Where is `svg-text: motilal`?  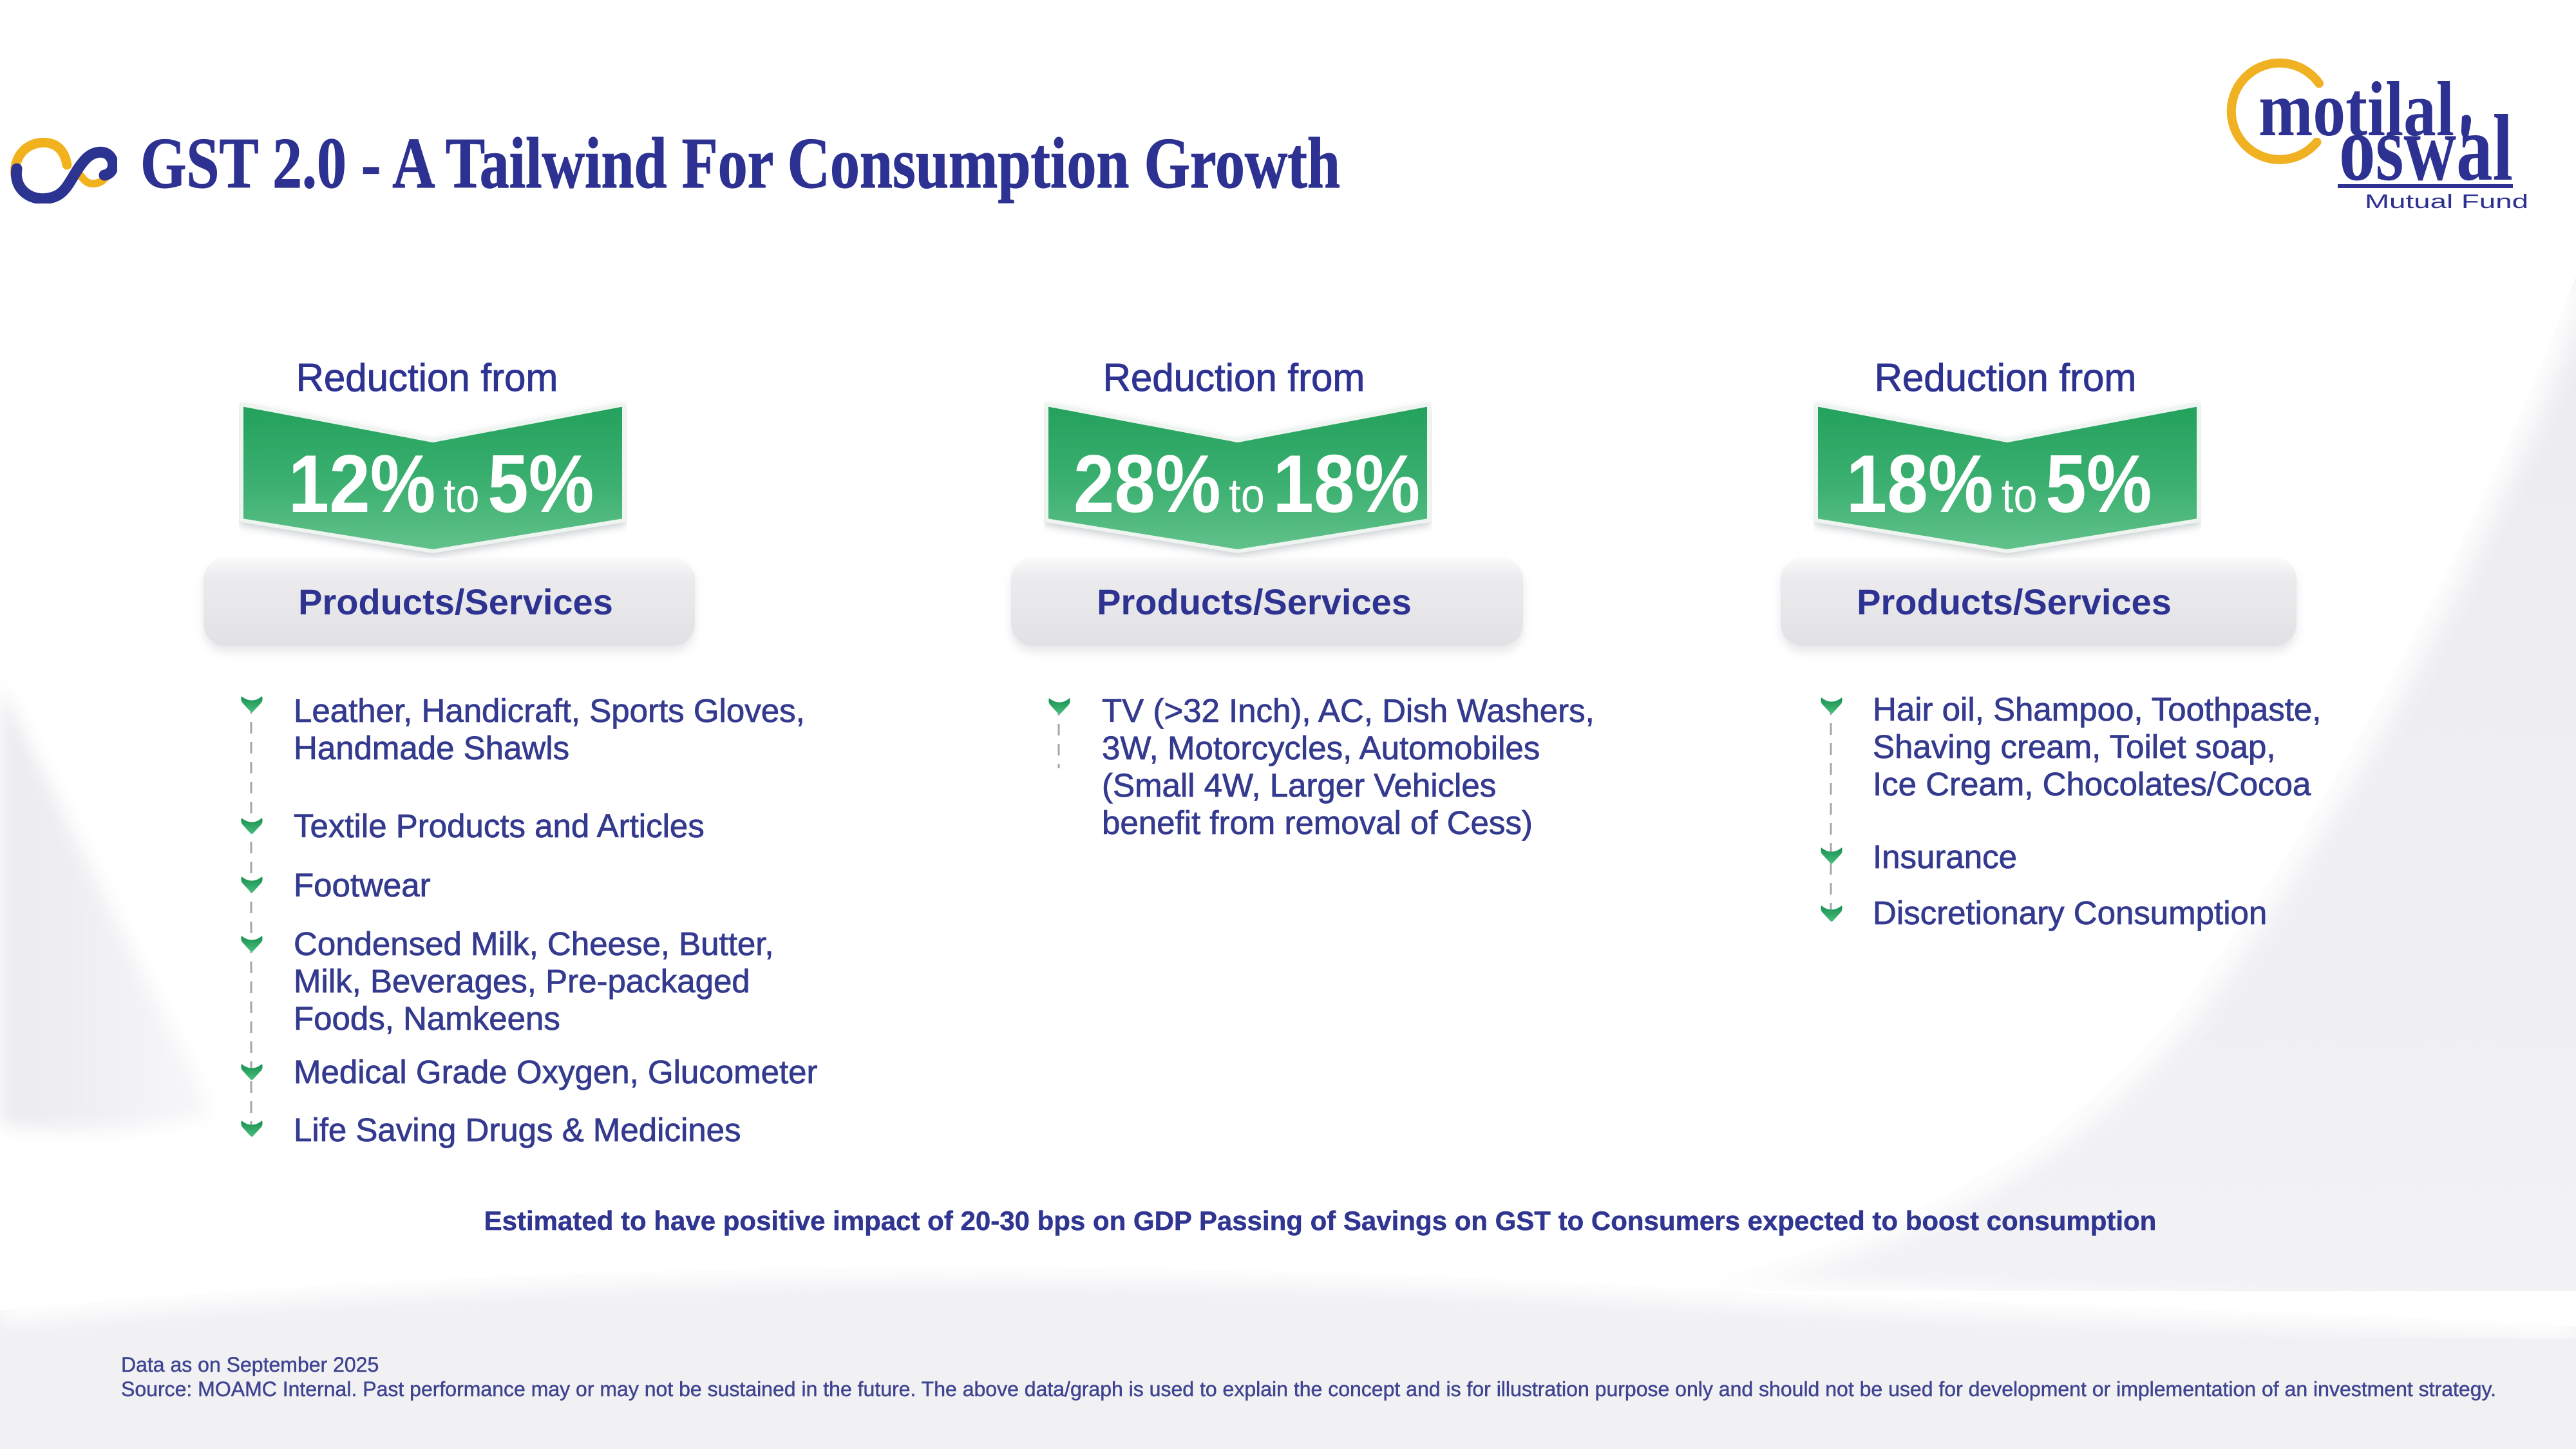
svg-text: motilal is located at coordinates (2357, 109).